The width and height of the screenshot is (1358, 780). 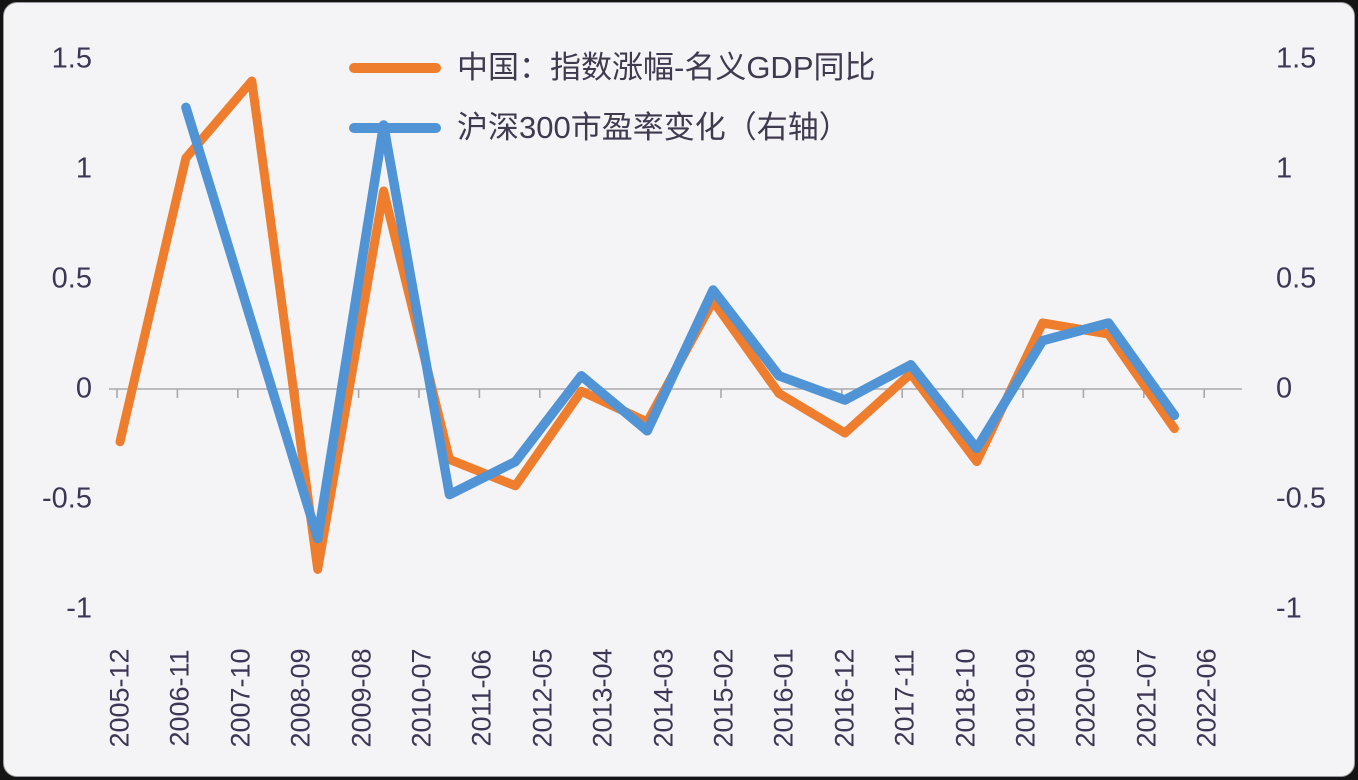 What do you see at coordinates (1301, 498) in the screenshot?
I see `y-axis-label-right: -0.5` at bounding box center [1301, 498].